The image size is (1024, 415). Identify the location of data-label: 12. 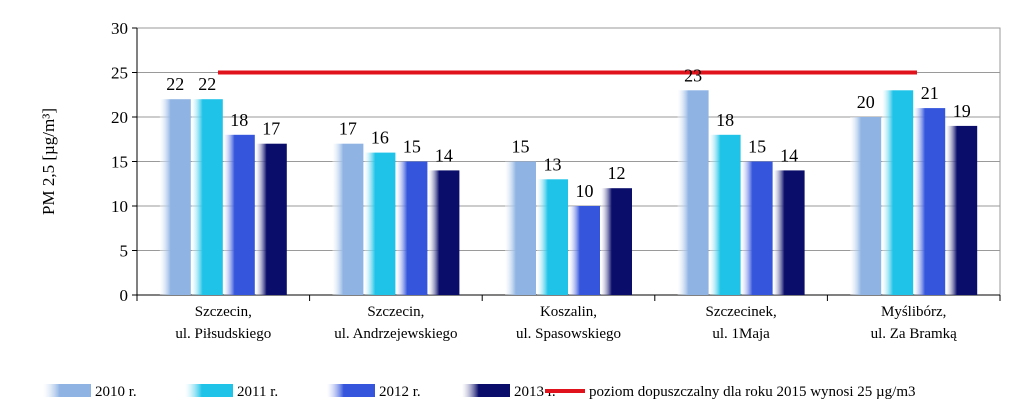
(617, 173).